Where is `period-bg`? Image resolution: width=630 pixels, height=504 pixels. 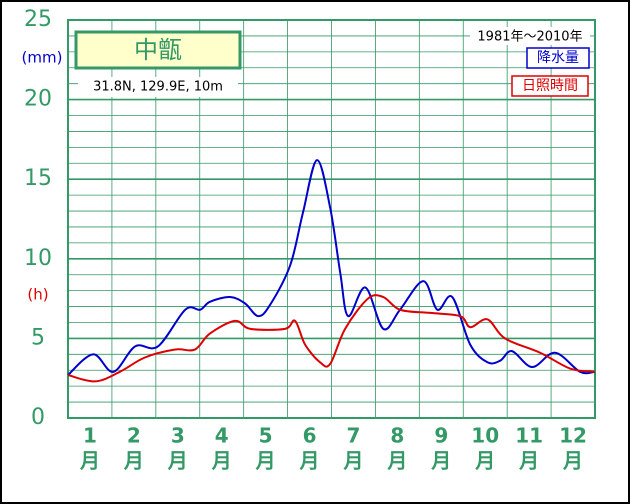 period-bg is located at coordinates (530, 36).